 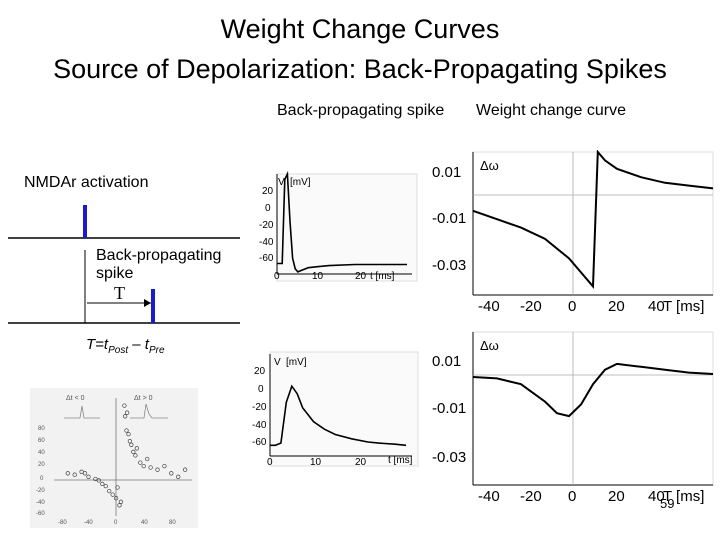 I want to click on weight-plot-1-xtick-m40: -40, so click(x=489, y=306).